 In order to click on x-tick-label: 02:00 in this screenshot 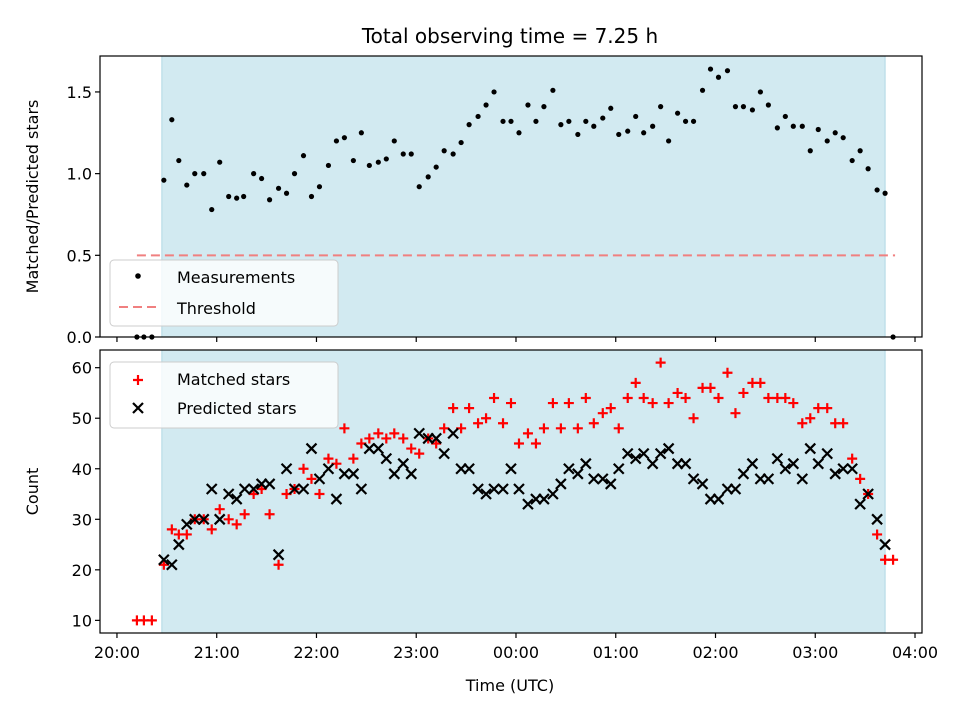, I will do `click(715, 652)`.